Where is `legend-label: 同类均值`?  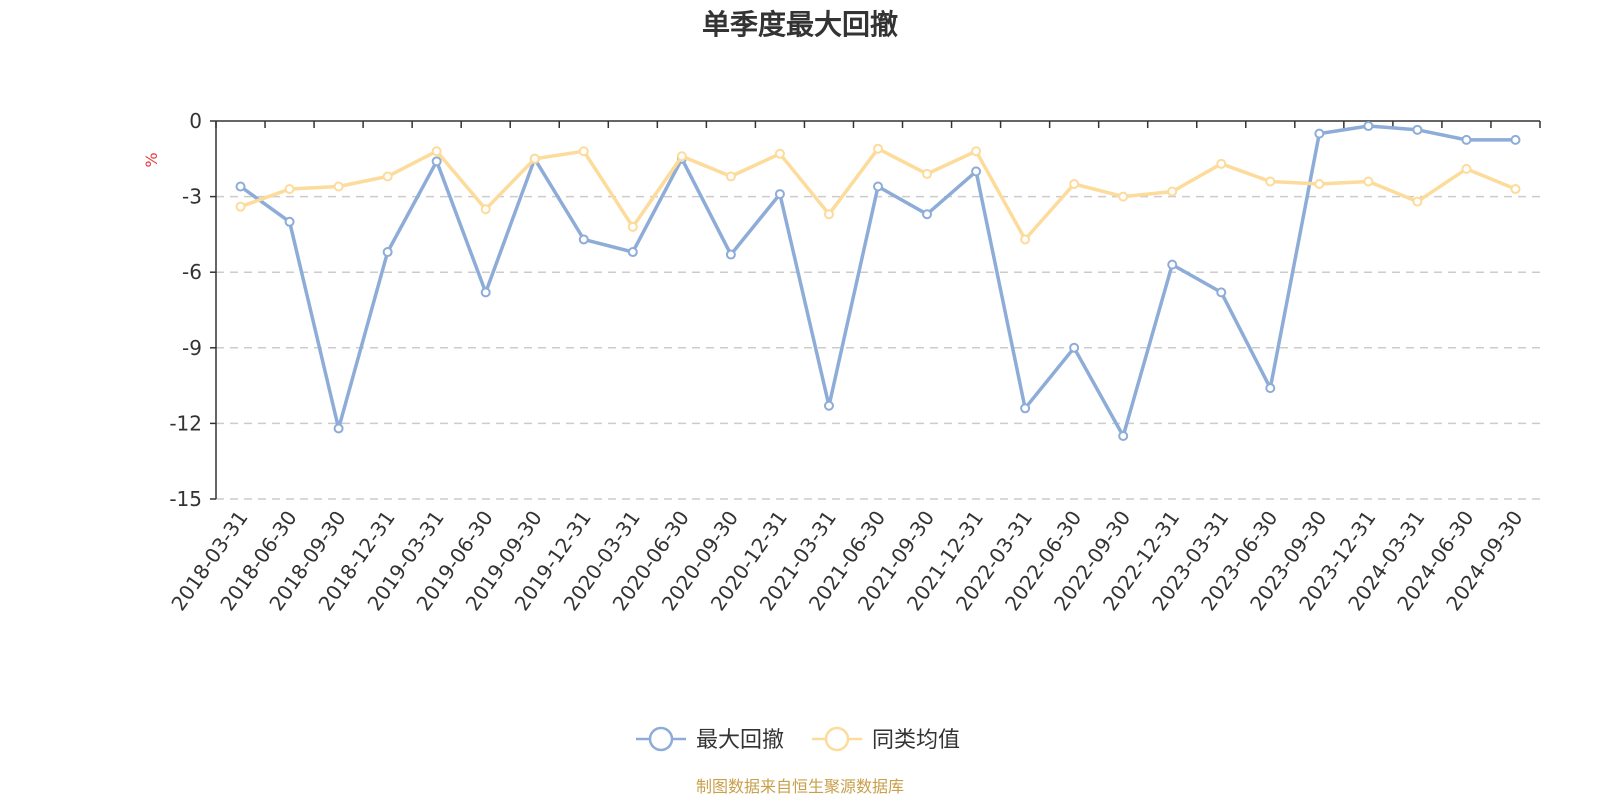
legend-label: 同类均值 is located at coordinates (916, 740).